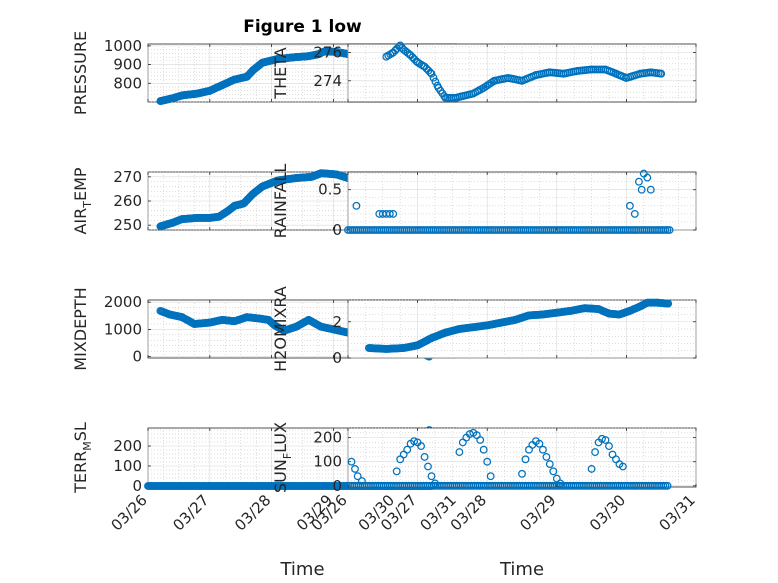 The width and height of the screenshot is (778, 583). I want to click on y-tick-label: 260, so click(127, 201).